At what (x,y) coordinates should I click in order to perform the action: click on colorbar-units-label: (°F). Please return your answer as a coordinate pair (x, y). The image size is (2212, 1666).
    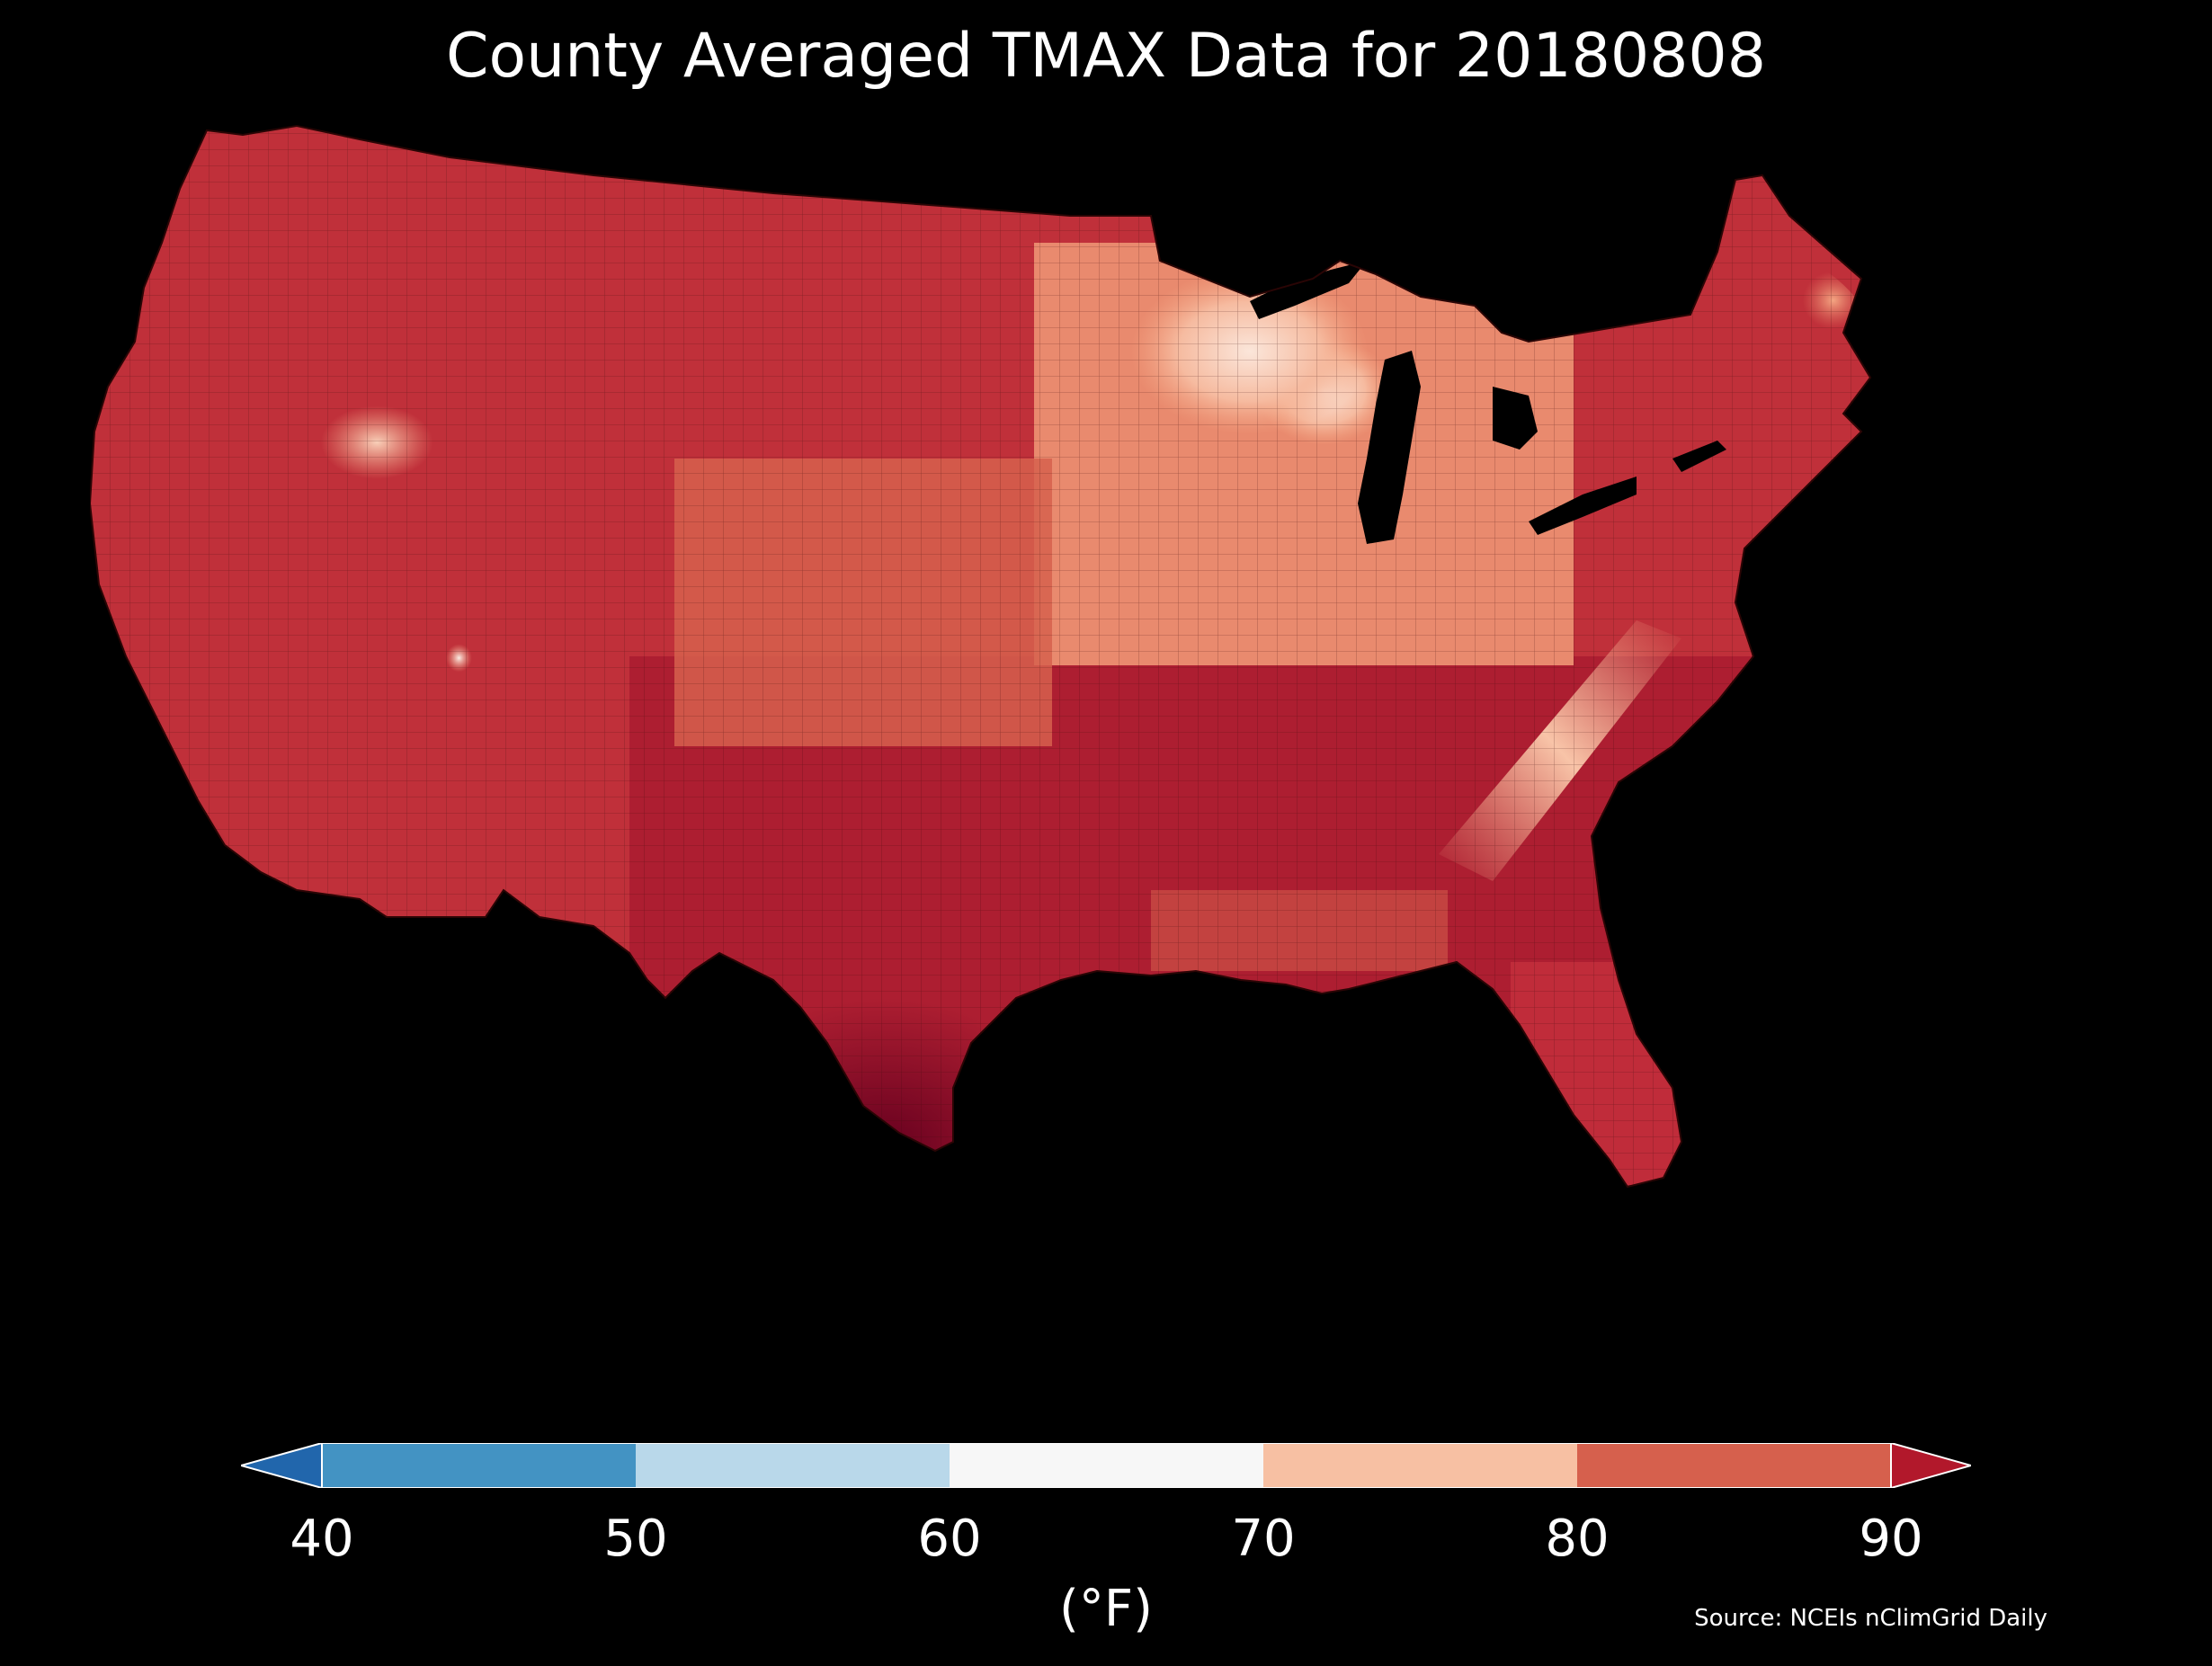
    Looking at the image, I should click on (1106, 1609).